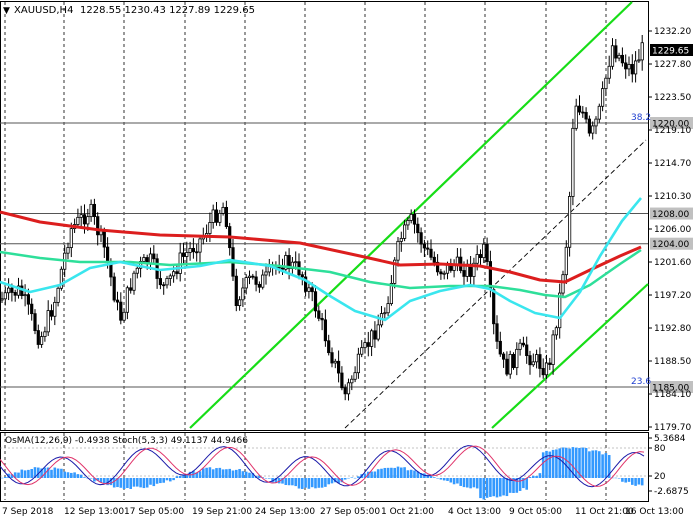 Image resolution: width=694 pixels, height=528 pixels. I want to click on price-tick-label: 1210.30, so click(672, 197).